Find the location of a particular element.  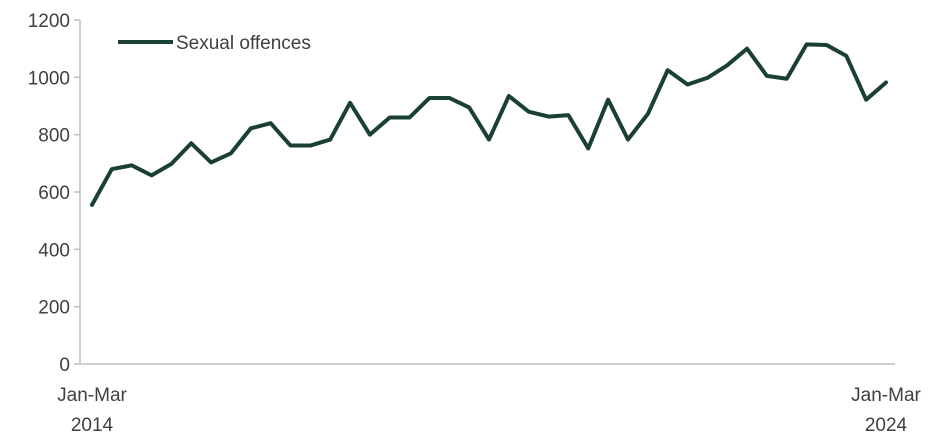

x-tick-label-end-line2: 2024 is located at coordinates (886, 425).